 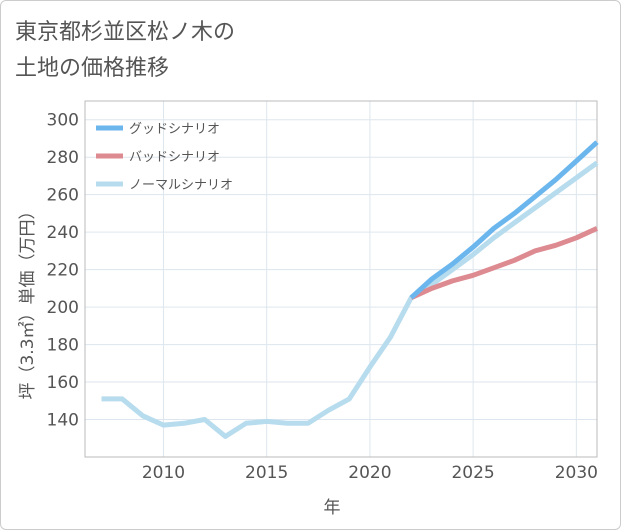 I want to click on y-tick-label: 220, so click(x=63, y=271).